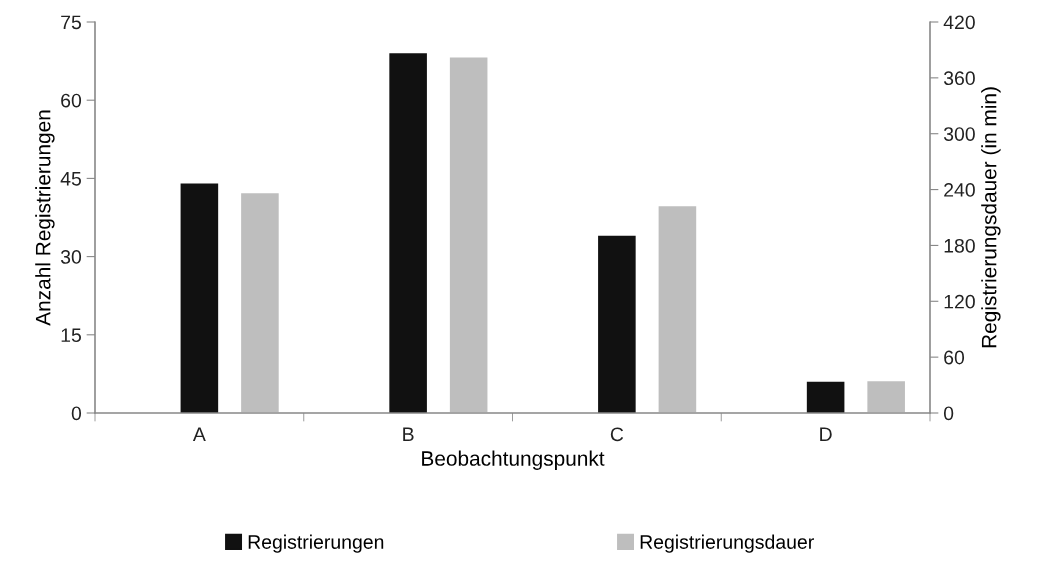  What do you see at coordinates (316, 543) in the screenshot?
I see `legend-label: Registrierungen` at bounding box center [316, 543].